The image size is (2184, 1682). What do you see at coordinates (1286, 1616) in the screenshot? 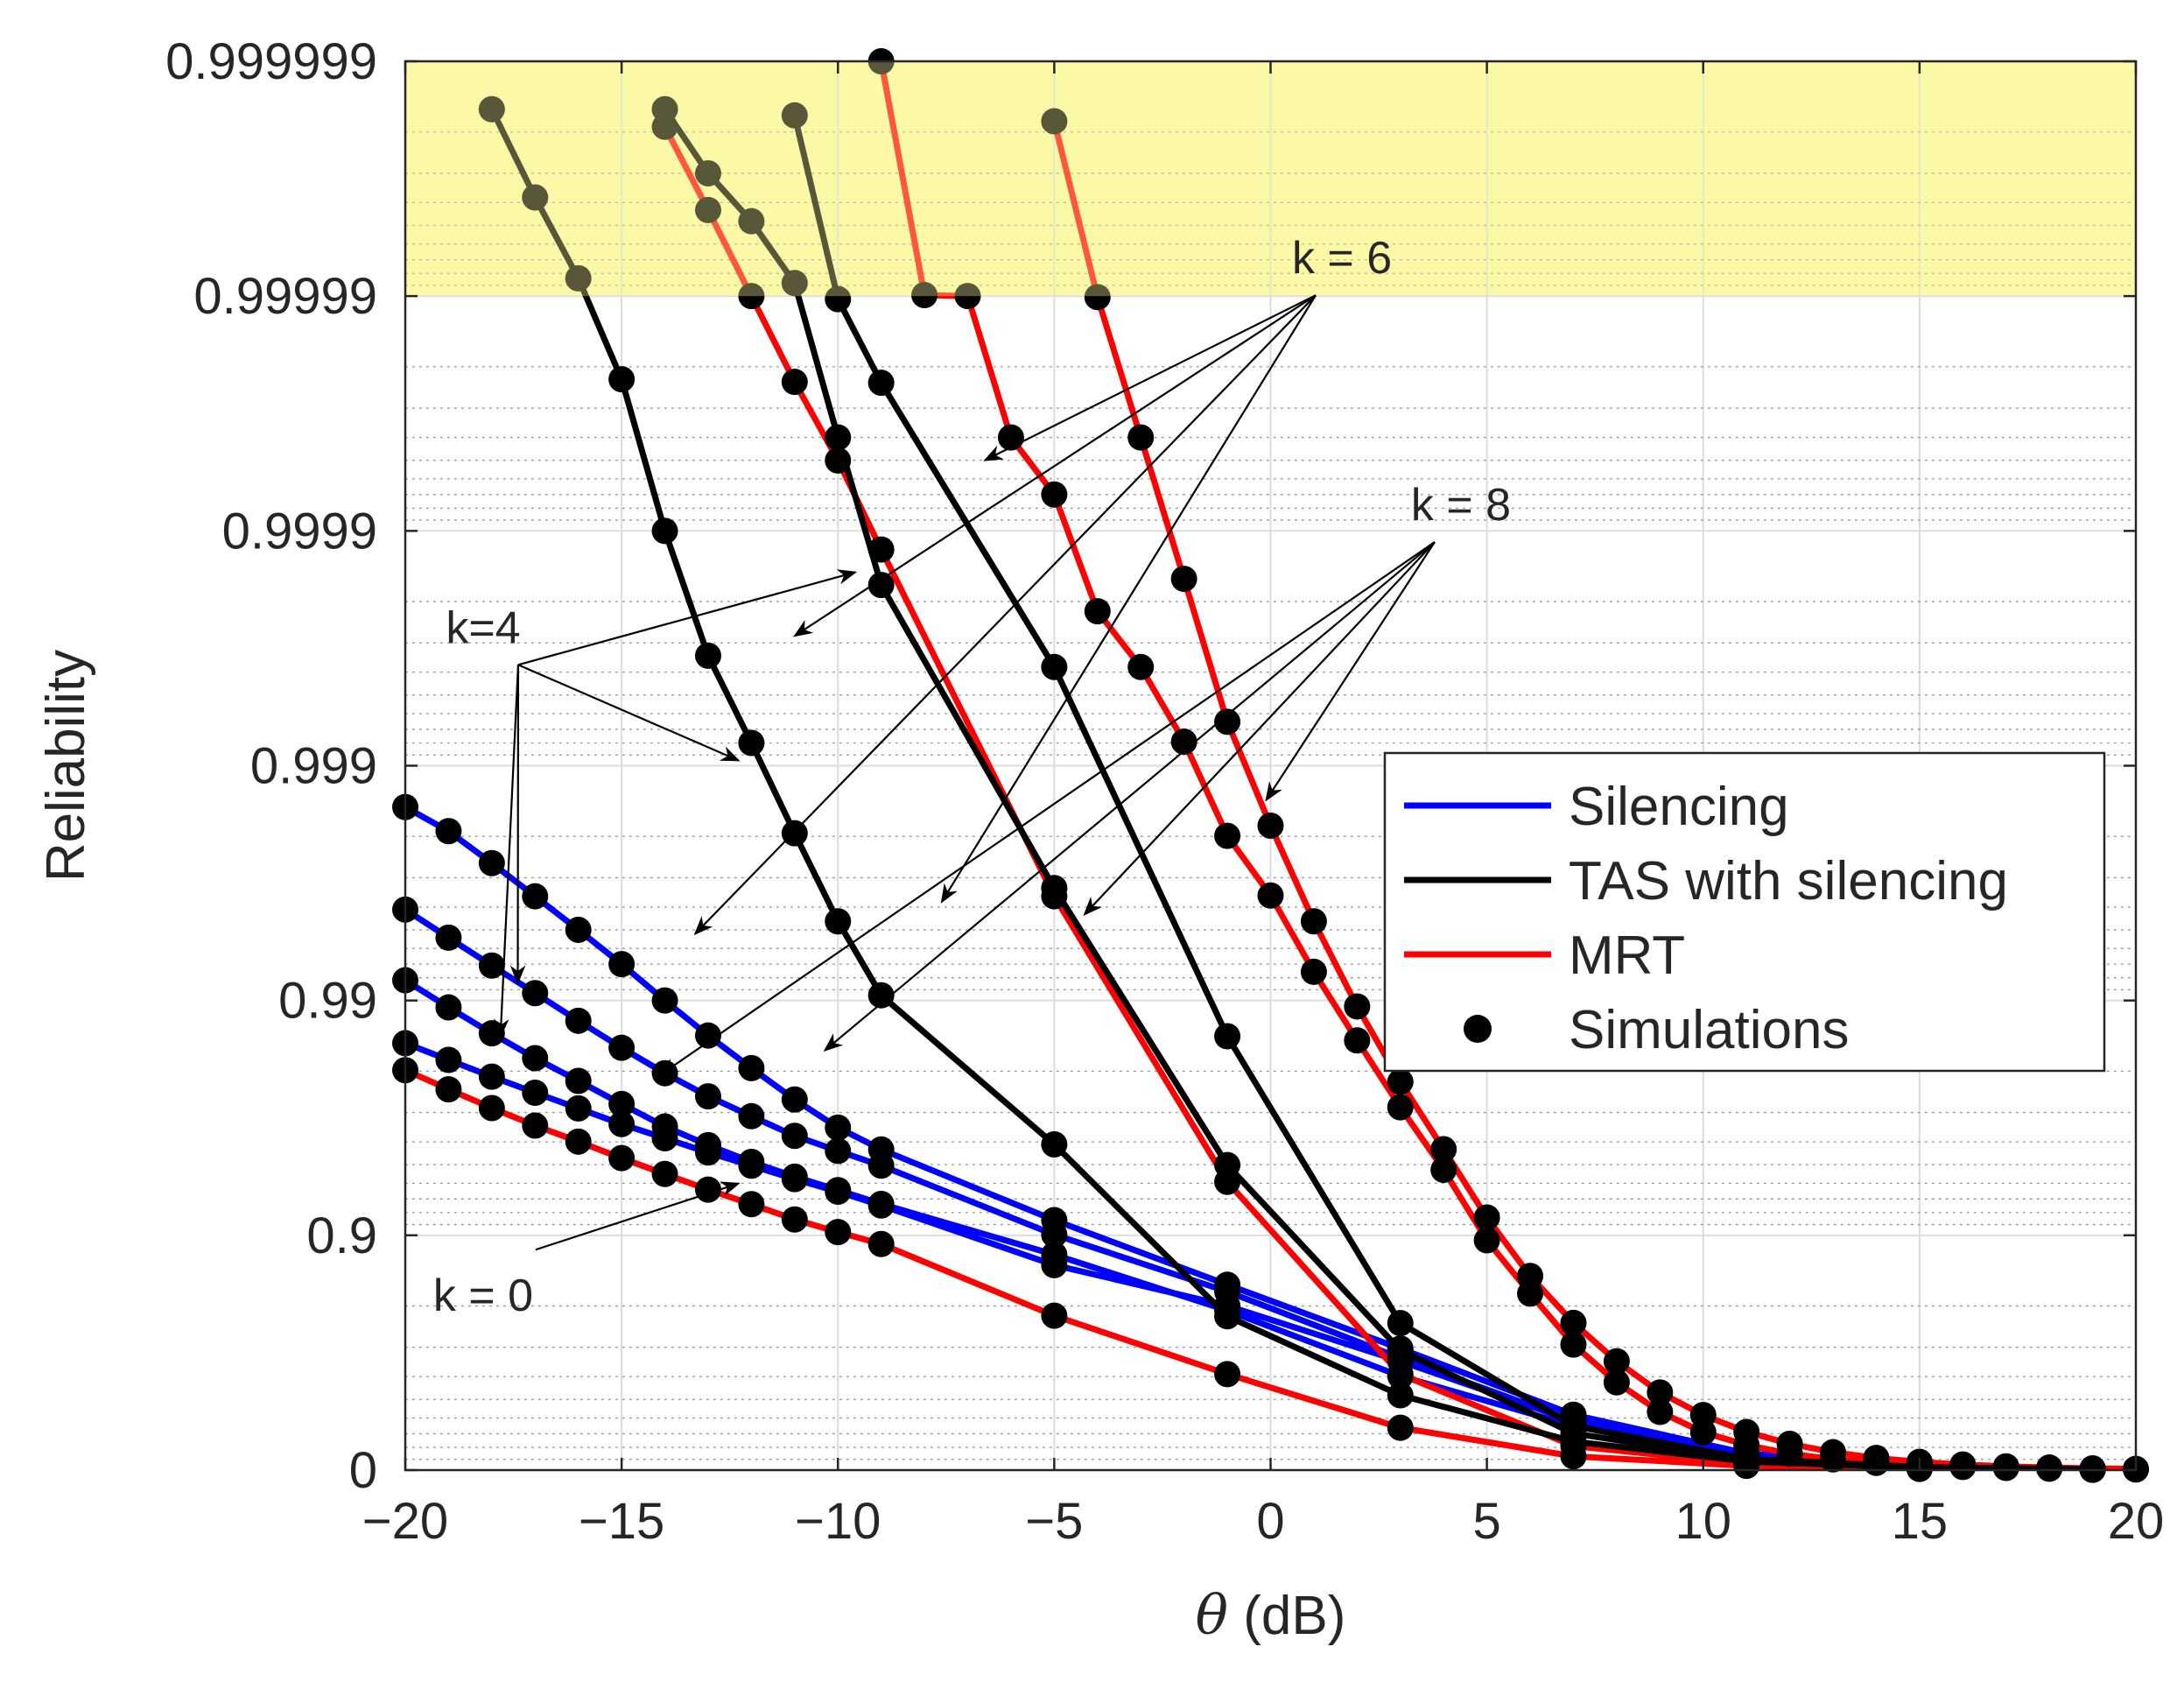
I see `x-axis-unit: (dB)` at bounding box center [1286, 1616].